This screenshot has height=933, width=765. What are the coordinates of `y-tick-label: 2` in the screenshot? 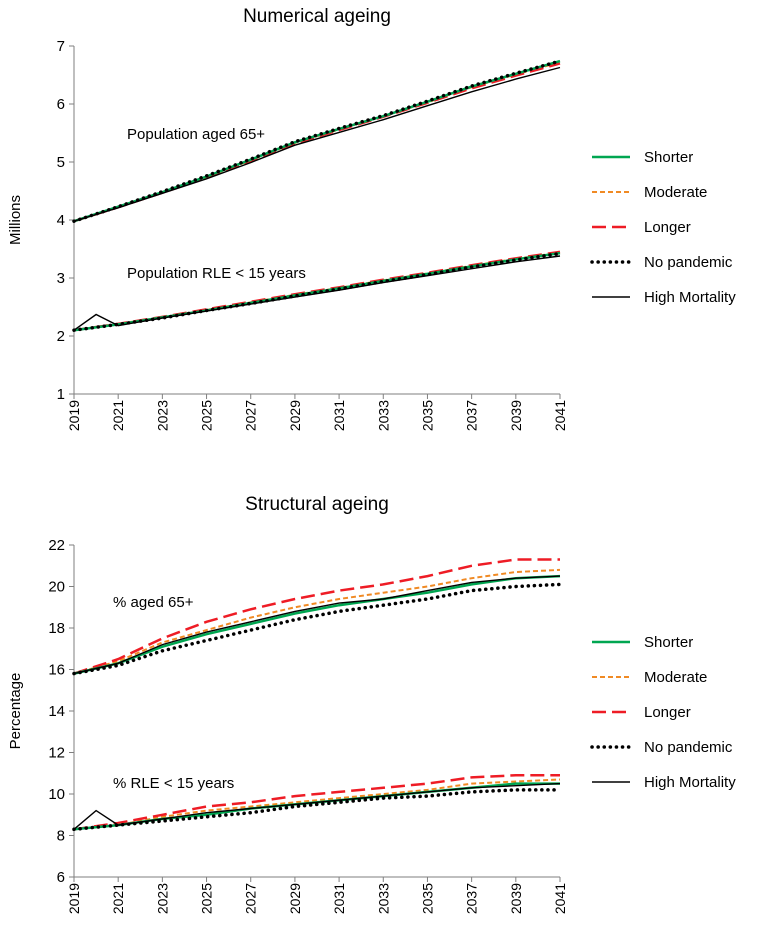 It's located at (61, 336).